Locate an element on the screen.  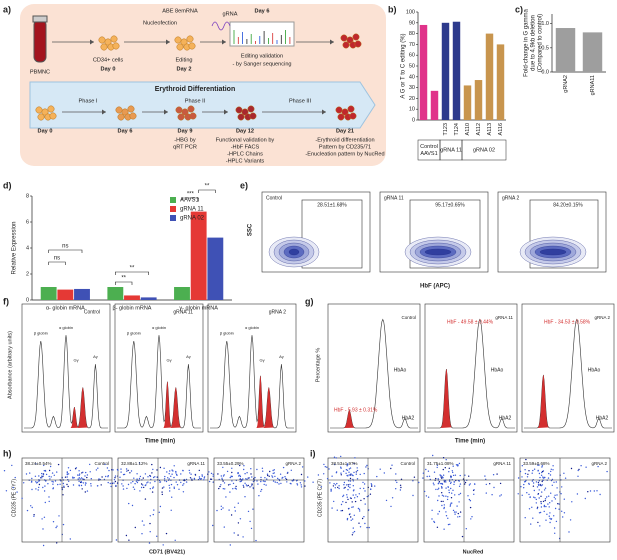
legend-label: AAVS1 is located at coordinates (190, 201).